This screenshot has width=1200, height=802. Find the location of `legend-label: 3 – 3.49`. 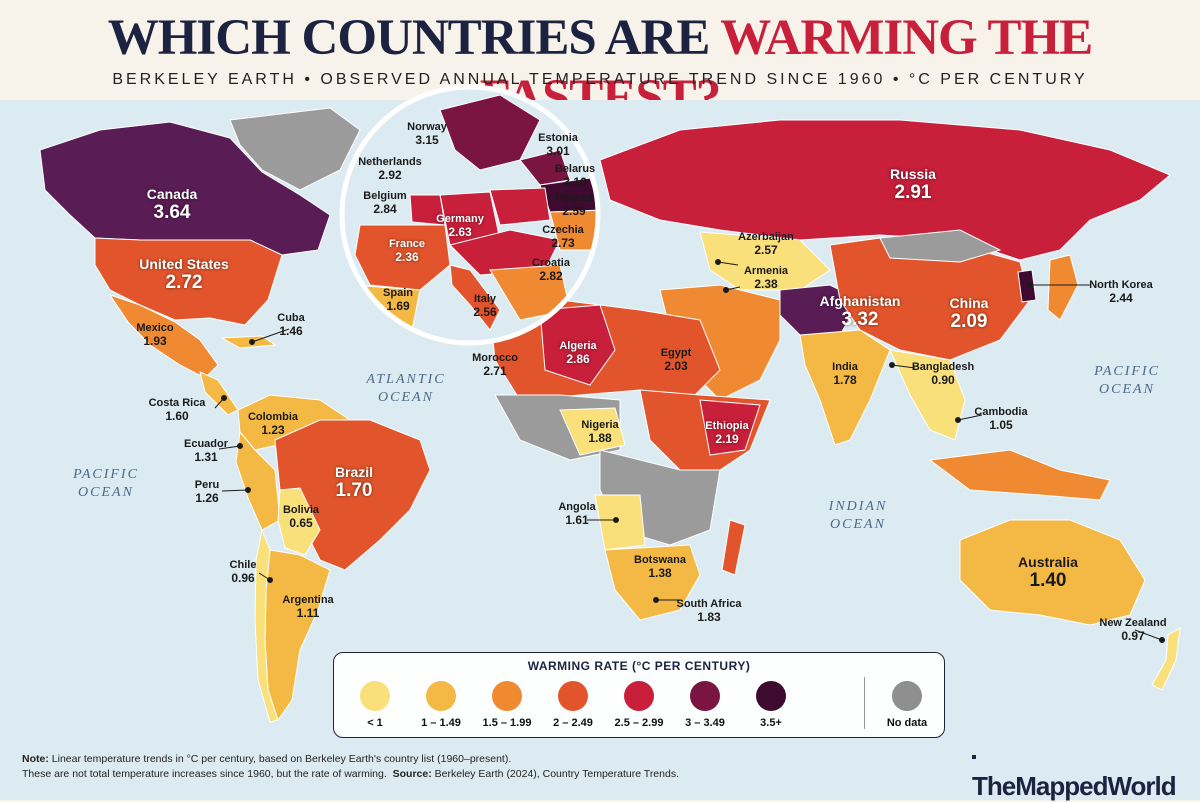

legend-label: 3 – 3.49 is located at coordinates (705, 723).